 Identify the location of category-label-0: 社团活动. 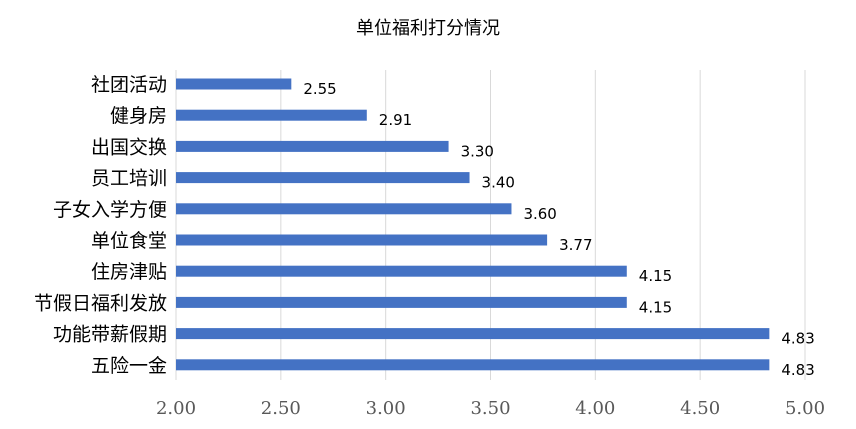
(129, 85).